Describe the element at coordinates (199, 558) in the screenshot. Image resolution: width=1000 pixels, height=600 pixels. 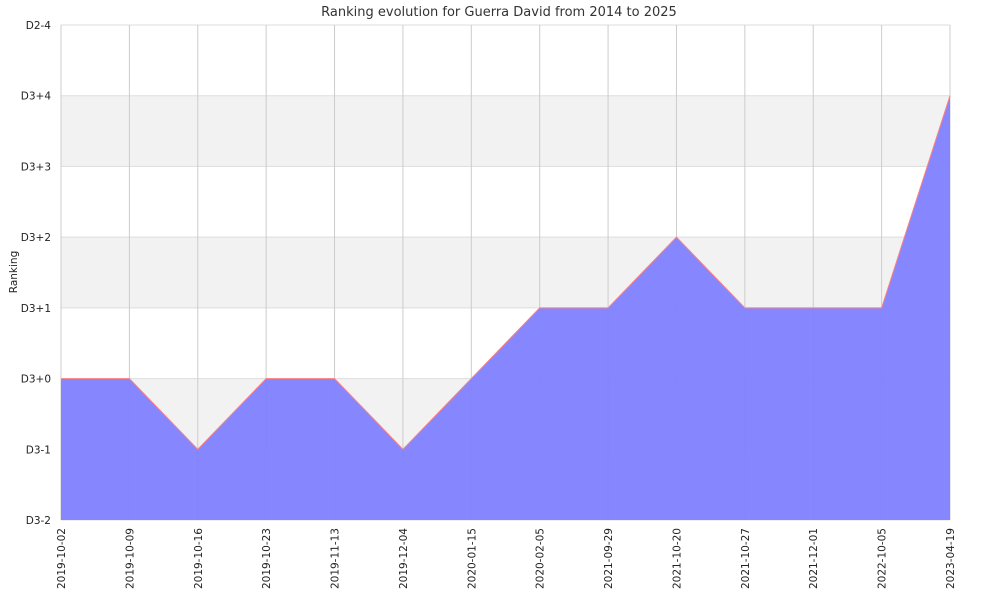
I see `x-tick-2019-10-16: 2019-10-16` at that location.